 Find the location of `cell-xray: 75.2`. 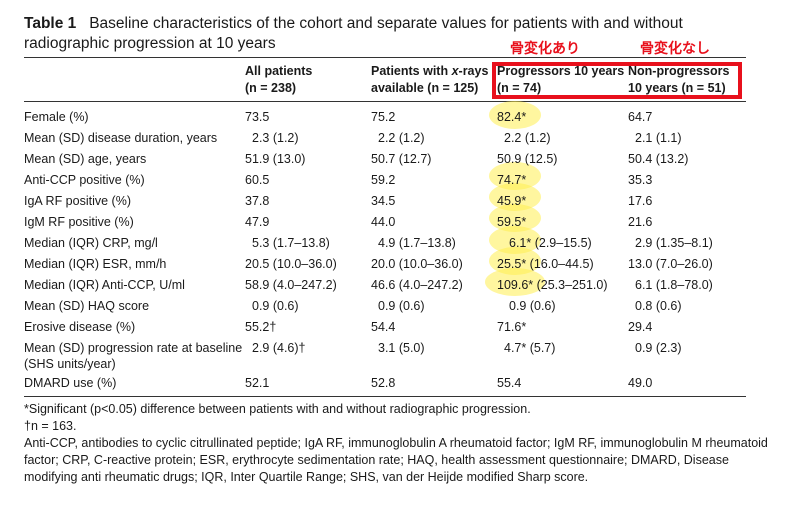

cell-xray: 75.2 is located at coordinates (383, 117).